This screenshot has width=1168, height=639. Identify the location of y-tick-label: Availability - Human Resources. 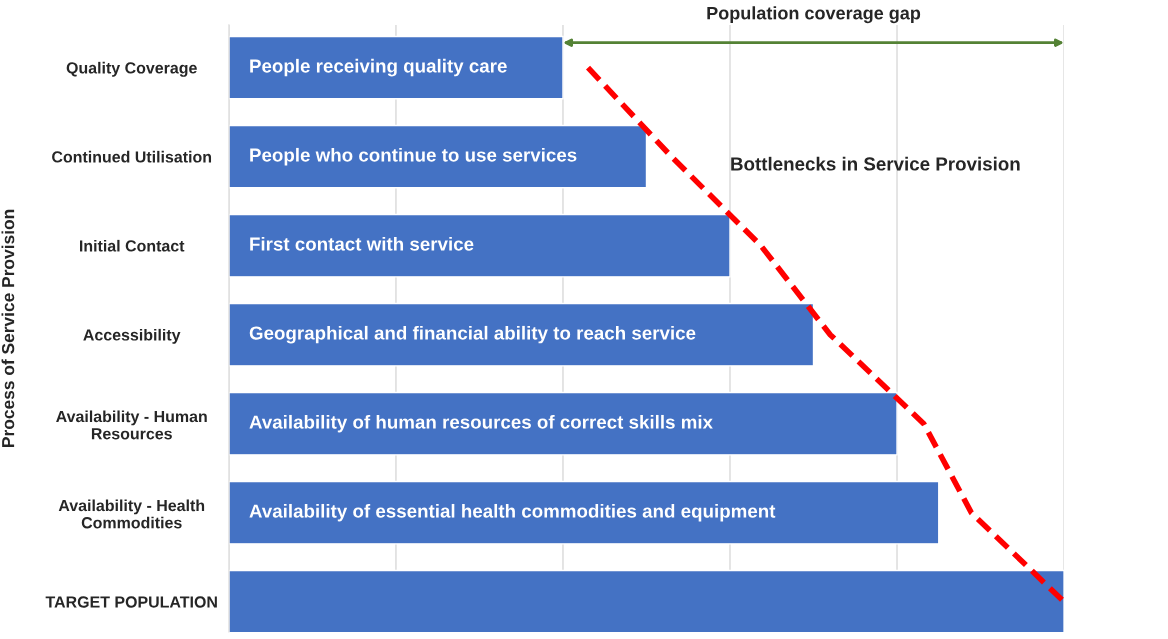
(131, 425).